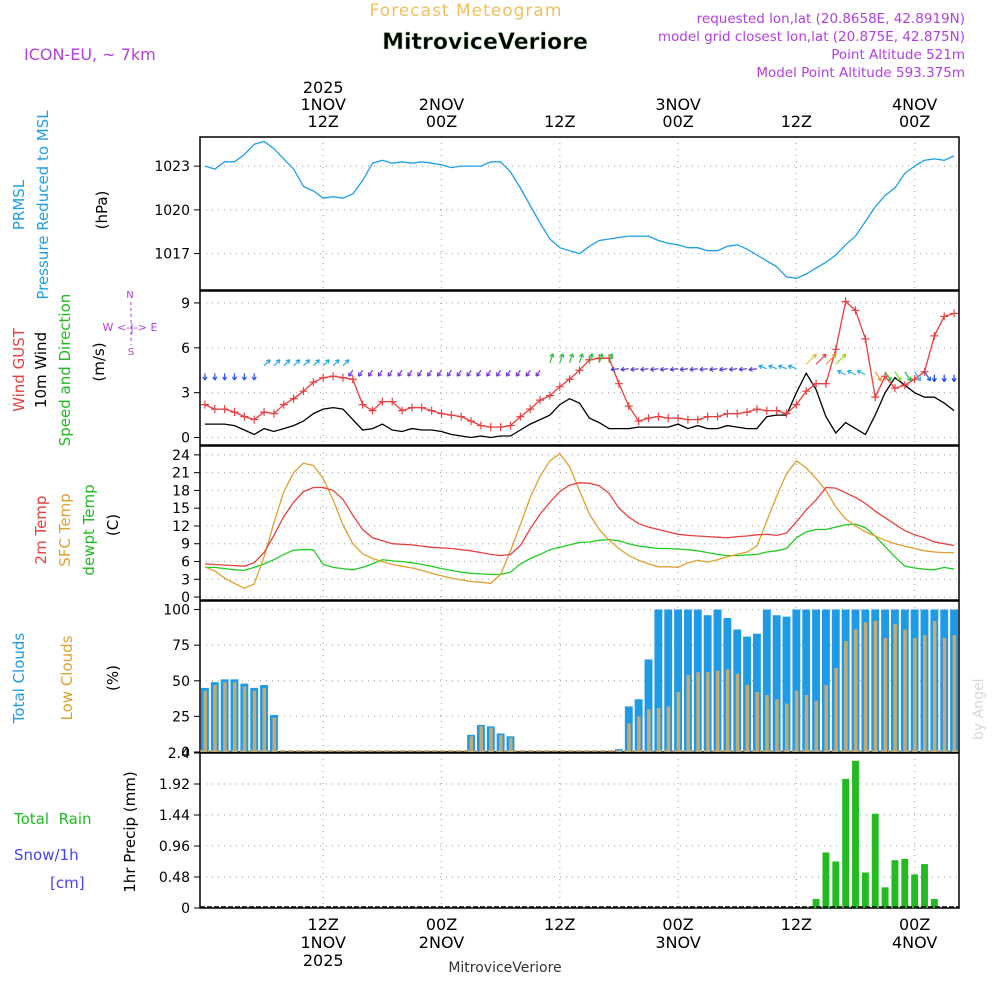  What do you see at coordinates (816, 680) in the screenshot?
I see `total-cloud-bar` at bounding box center [816, 680].